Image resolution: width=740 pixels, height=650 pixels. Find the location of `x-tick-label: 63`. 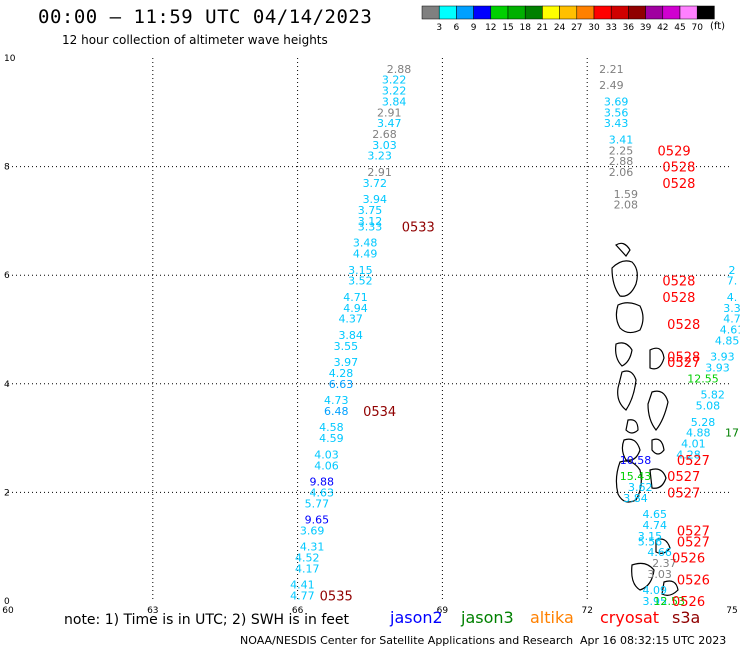

x-tick-label: 63 is located at coordinates (152, 611).